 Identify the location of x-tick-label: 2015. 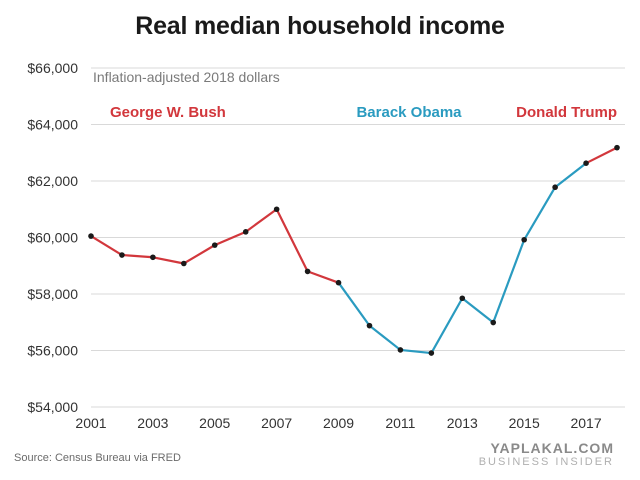
(524, 423).